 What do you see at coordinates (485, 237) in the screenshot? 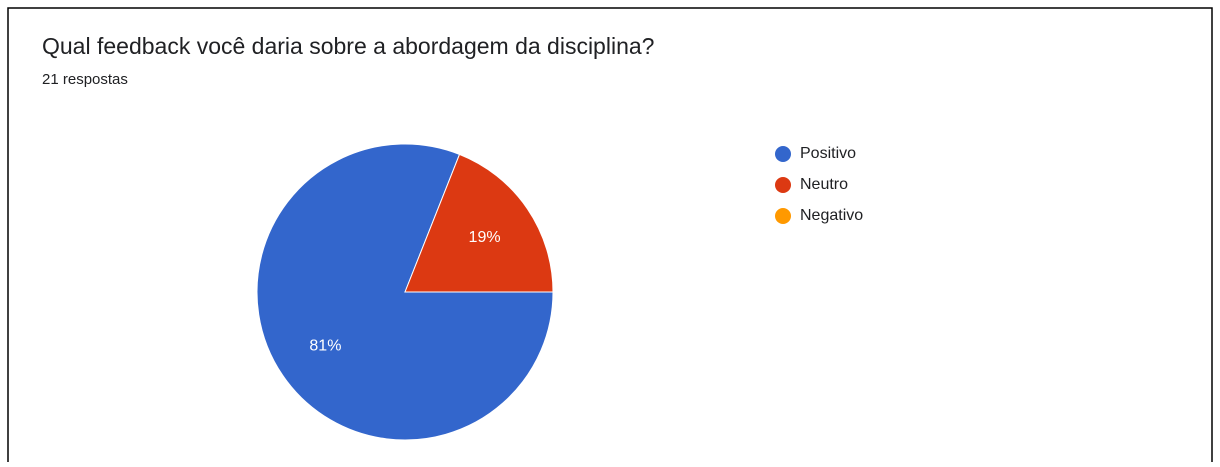
I see `data-label: 19%` at bounding box center [485, 237].